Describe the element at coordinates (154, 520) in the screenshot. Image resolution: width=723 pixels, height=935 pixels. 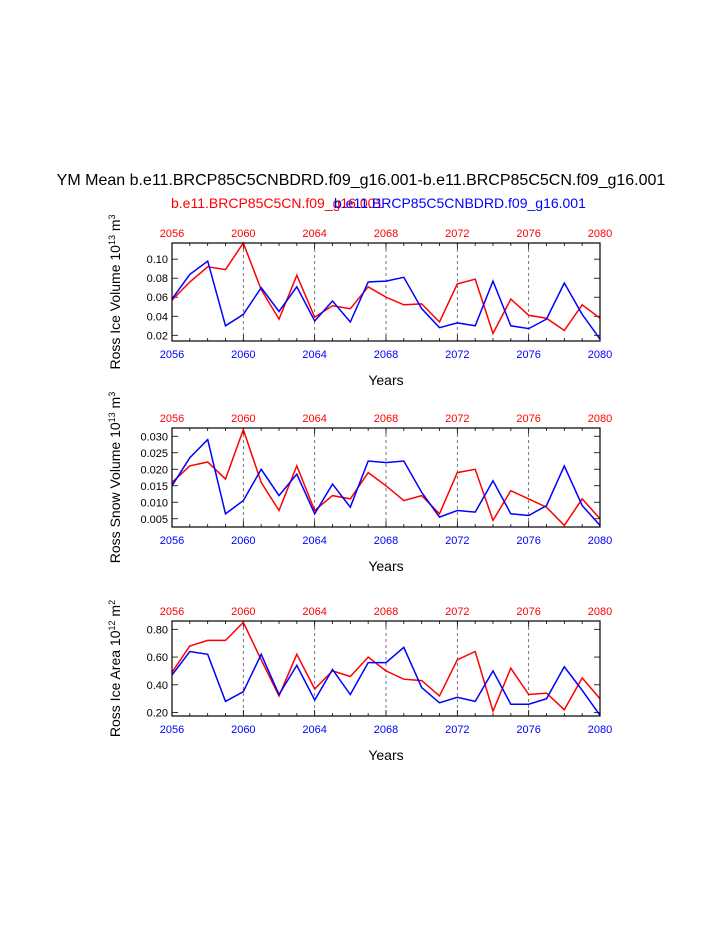
I see `y-tick-label: 0.005` at that location.